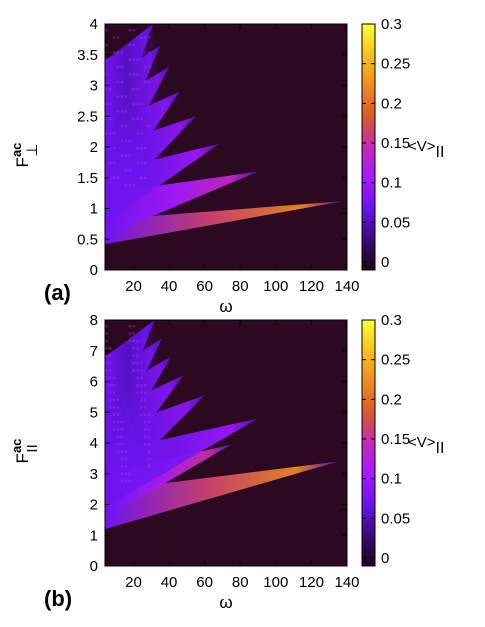 The width and height of the screenshot is (485, 627). What do you see at coordinates (395, 439) in the screenshot?
I see `colorbar-tick-label: 0.15` at bounding box center [395, 439].